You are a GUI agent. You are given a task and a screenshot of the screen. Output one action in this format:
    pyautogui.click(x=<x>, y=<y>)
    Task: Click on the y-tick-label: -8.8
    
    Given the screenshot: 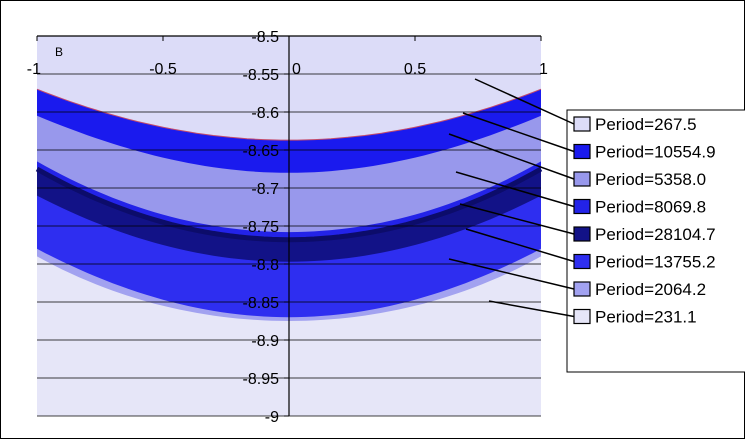 What is the action you would take?
    pyautogui.click(x=265, y=265)
    